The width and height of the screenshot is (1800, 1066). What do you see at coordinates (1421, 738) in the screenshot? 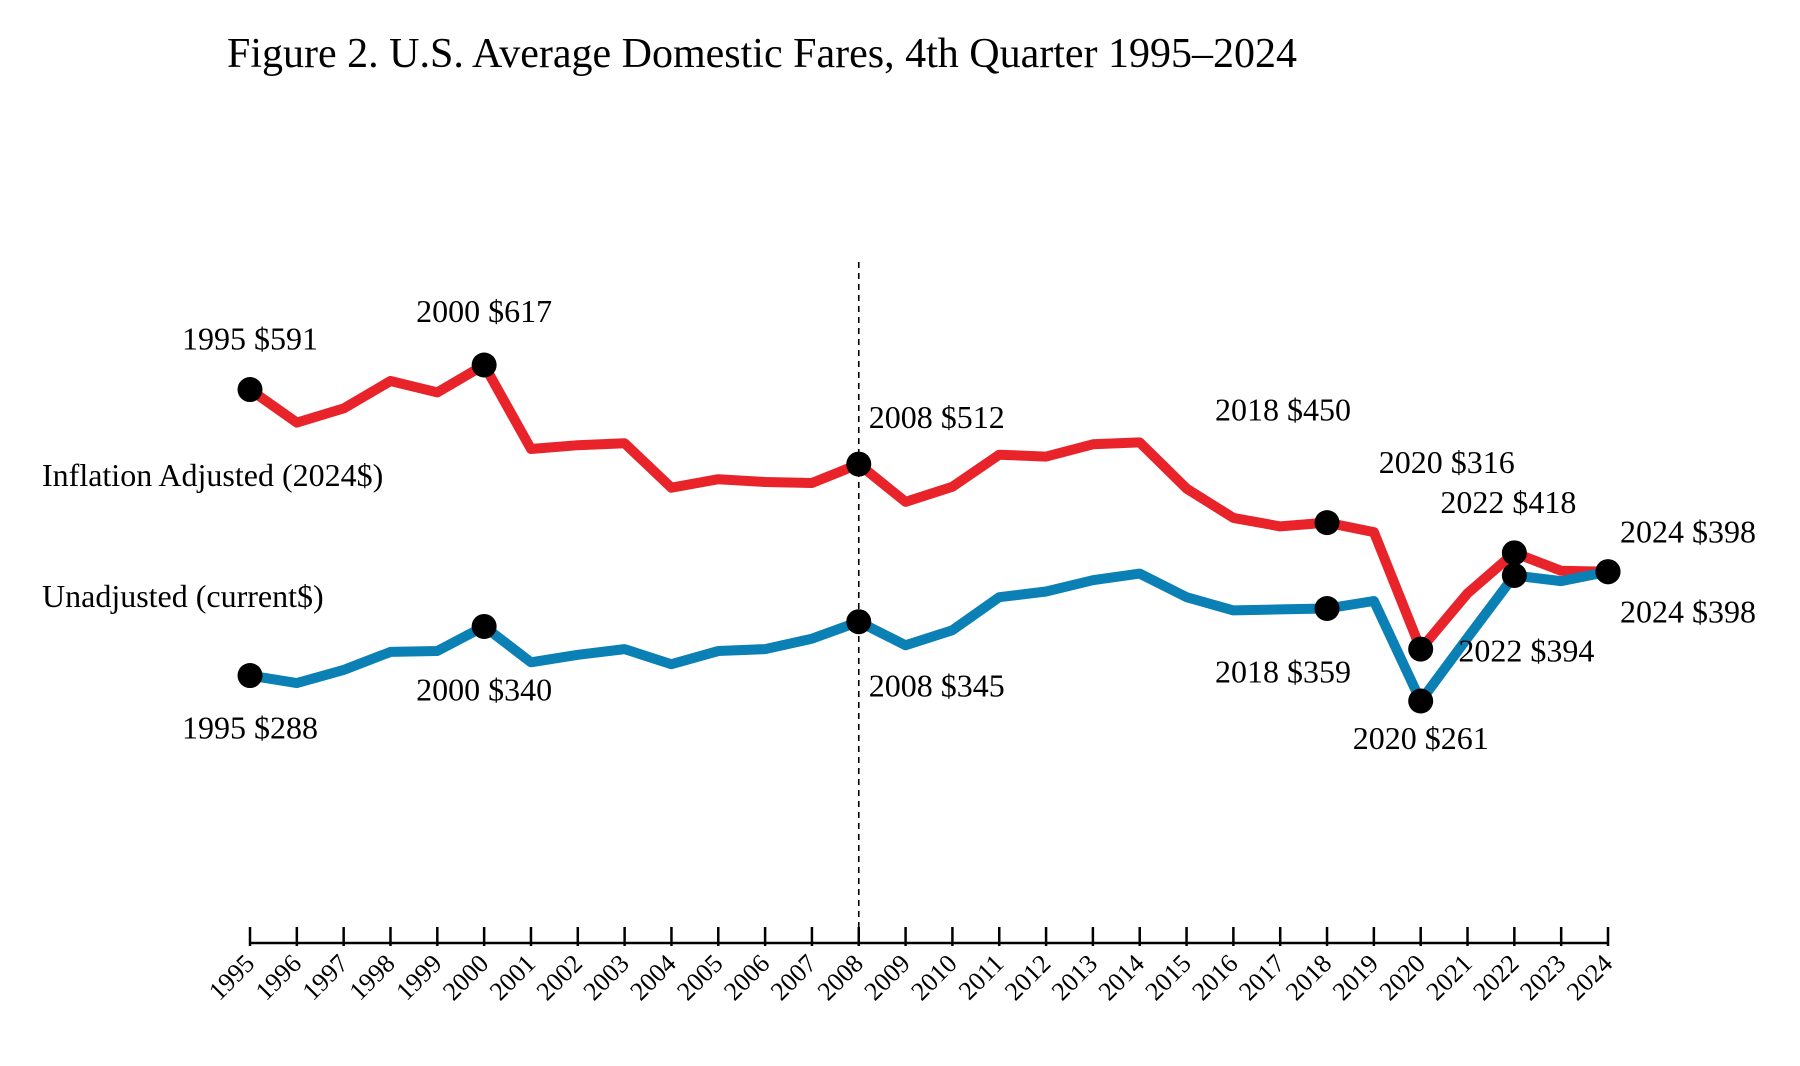
I see `data-label-unadjusted-2020: 2020 $261` at bounding box center [1421, 738].